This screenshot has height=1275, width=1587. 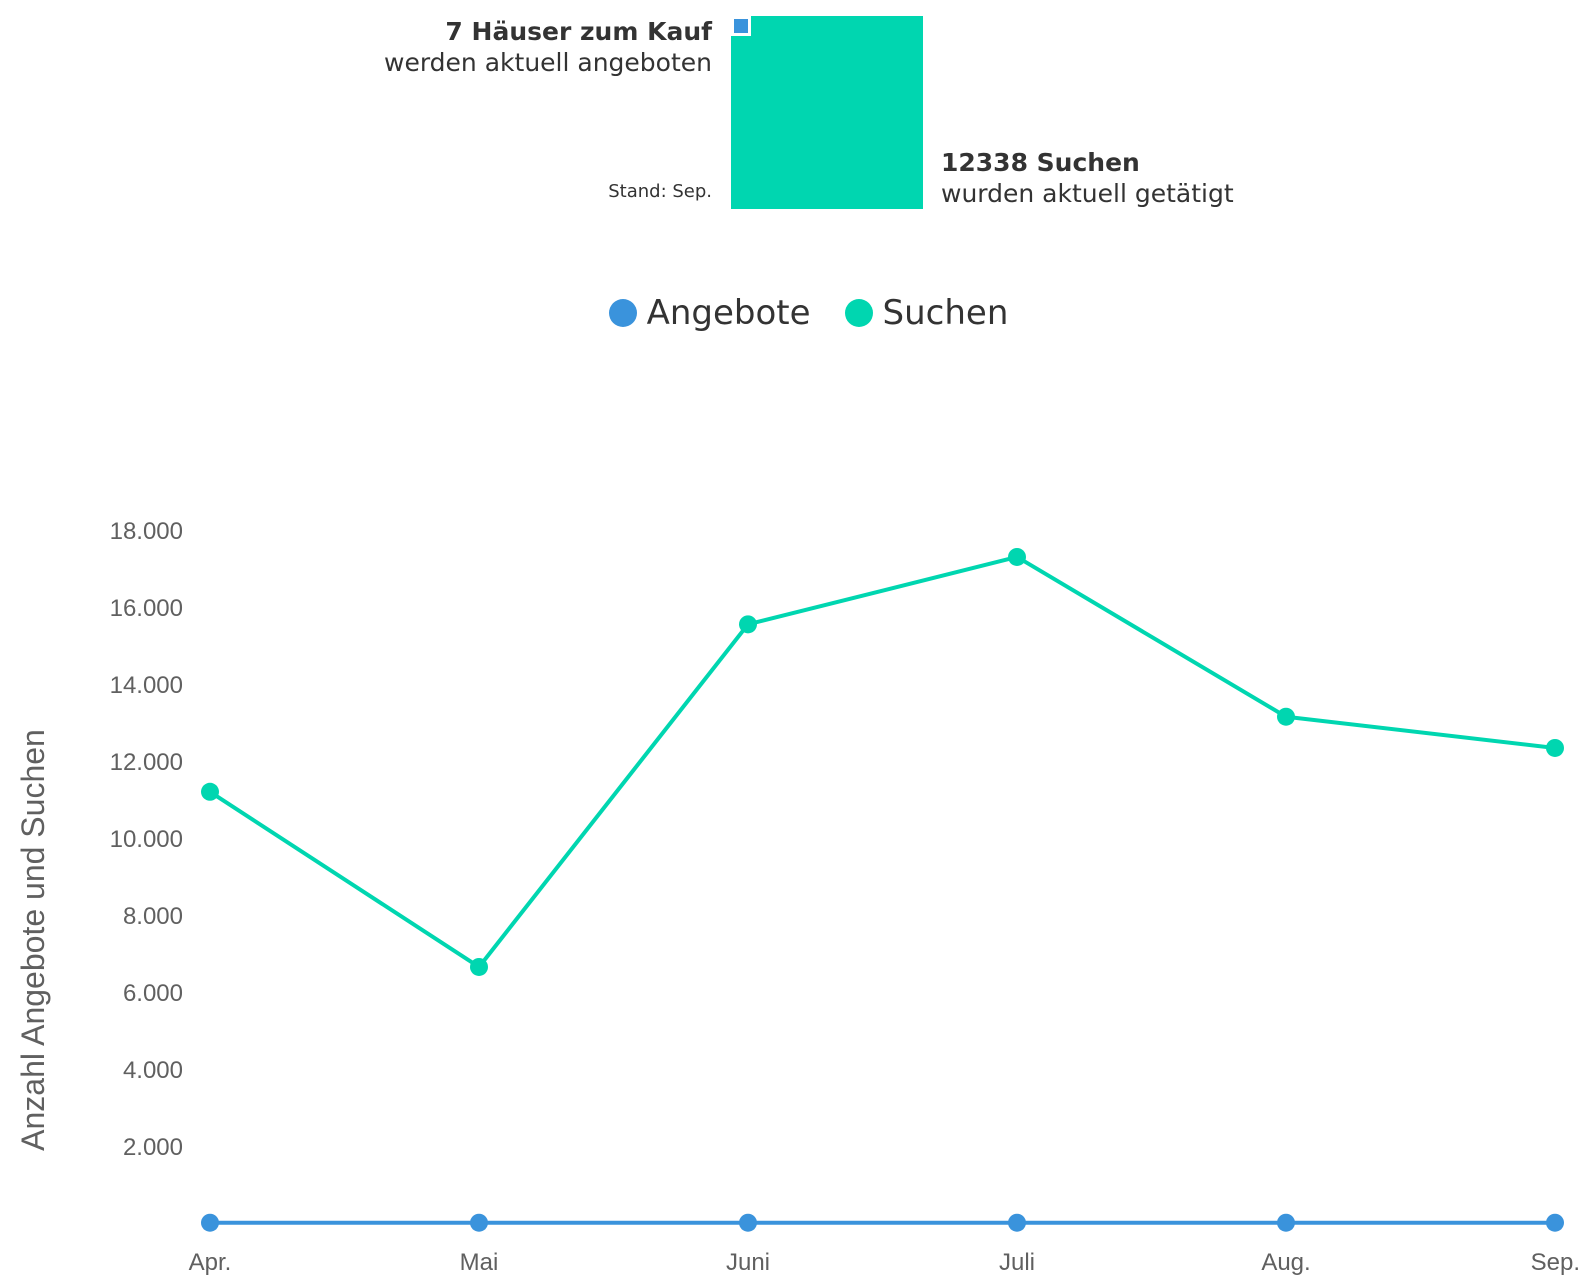 I want to click on offers-square, so click(x=741, y=26).